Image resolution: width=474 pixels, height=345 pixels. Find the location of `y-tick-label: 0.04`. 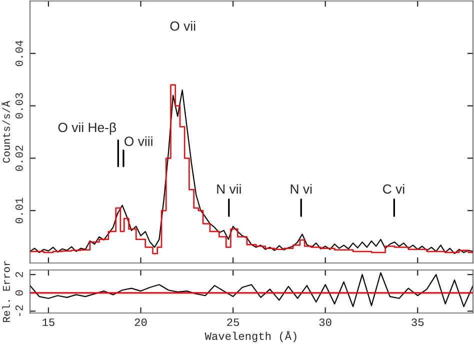

y-tick-label: 0.04 is located at coordinates (19, 53).